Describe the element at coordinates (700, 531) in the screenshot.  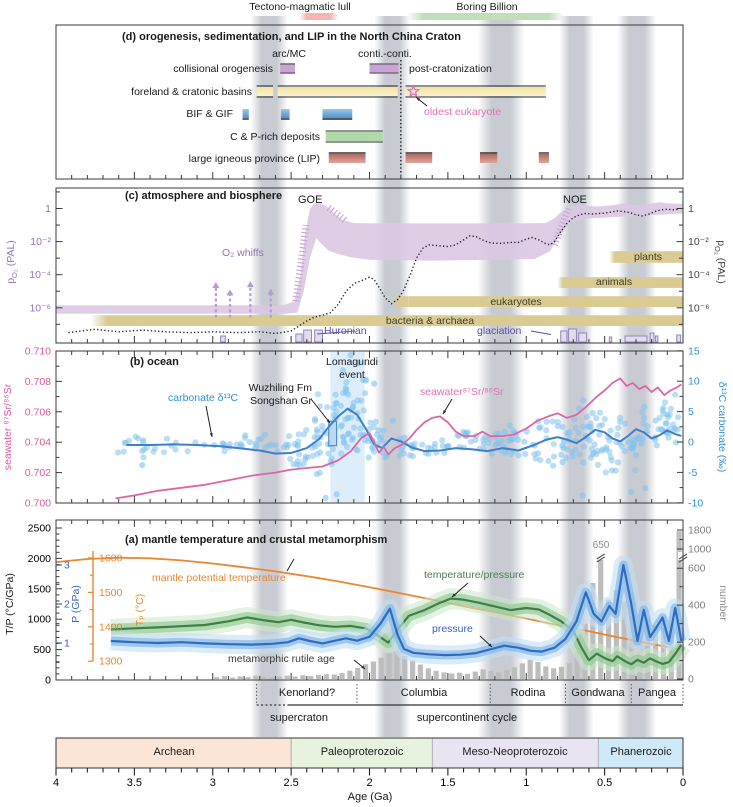
I see `svg-text: 1800` at that location.